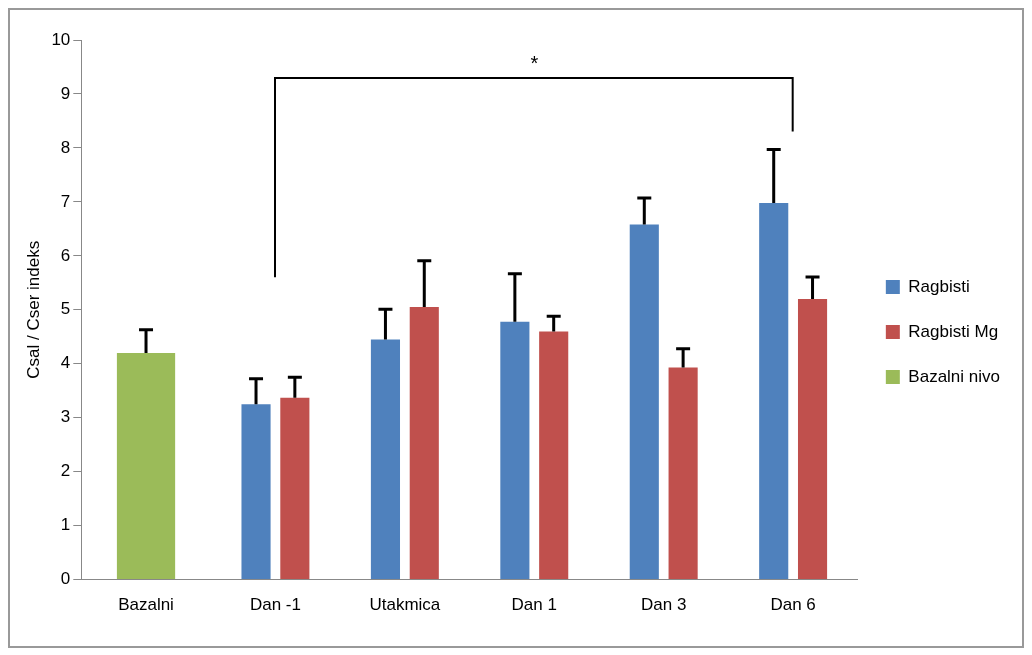  Describe the element at coordinates (65, 579) in the screenshot. I see `y-tick-label: 0` at that location.